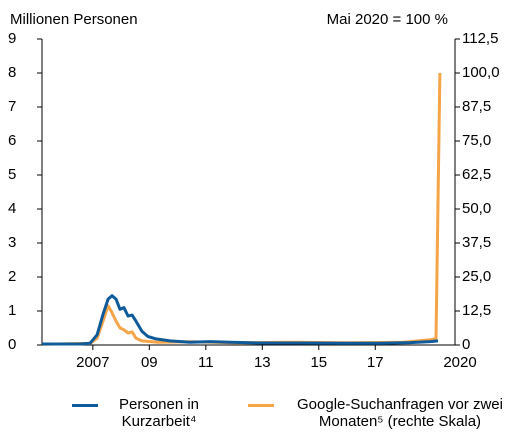 This screenshot has height=434, width=527. I want to click on y2-tick-label: 62,5, so click(476, 174).